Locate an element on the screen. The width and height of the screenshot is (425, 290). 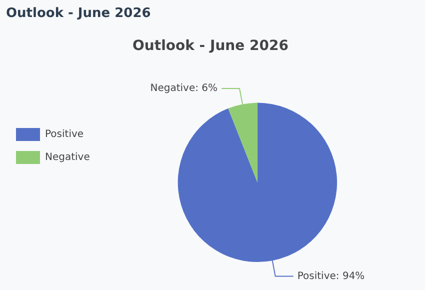
data-label: Negative: 6% is located at coordinates (184, 88).